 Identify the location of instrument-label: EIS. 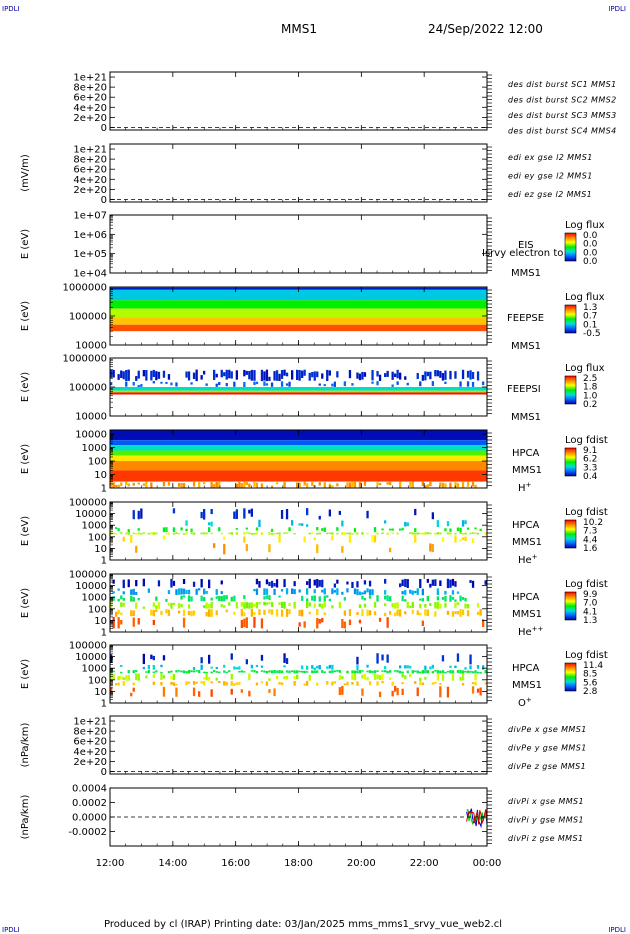
(526, 245).